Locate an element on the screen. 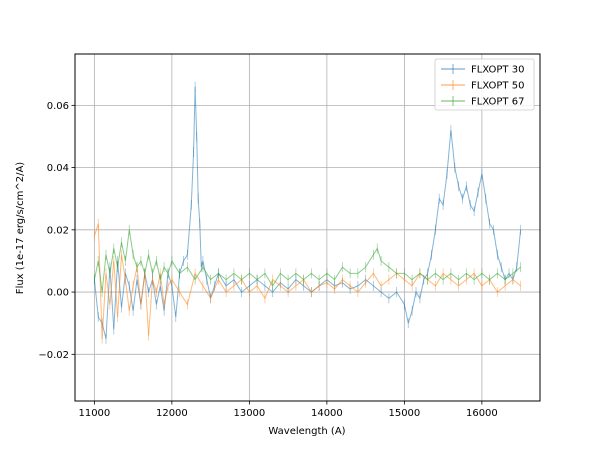  x-tick-label: 16000 is located at coordinates (482, 413).